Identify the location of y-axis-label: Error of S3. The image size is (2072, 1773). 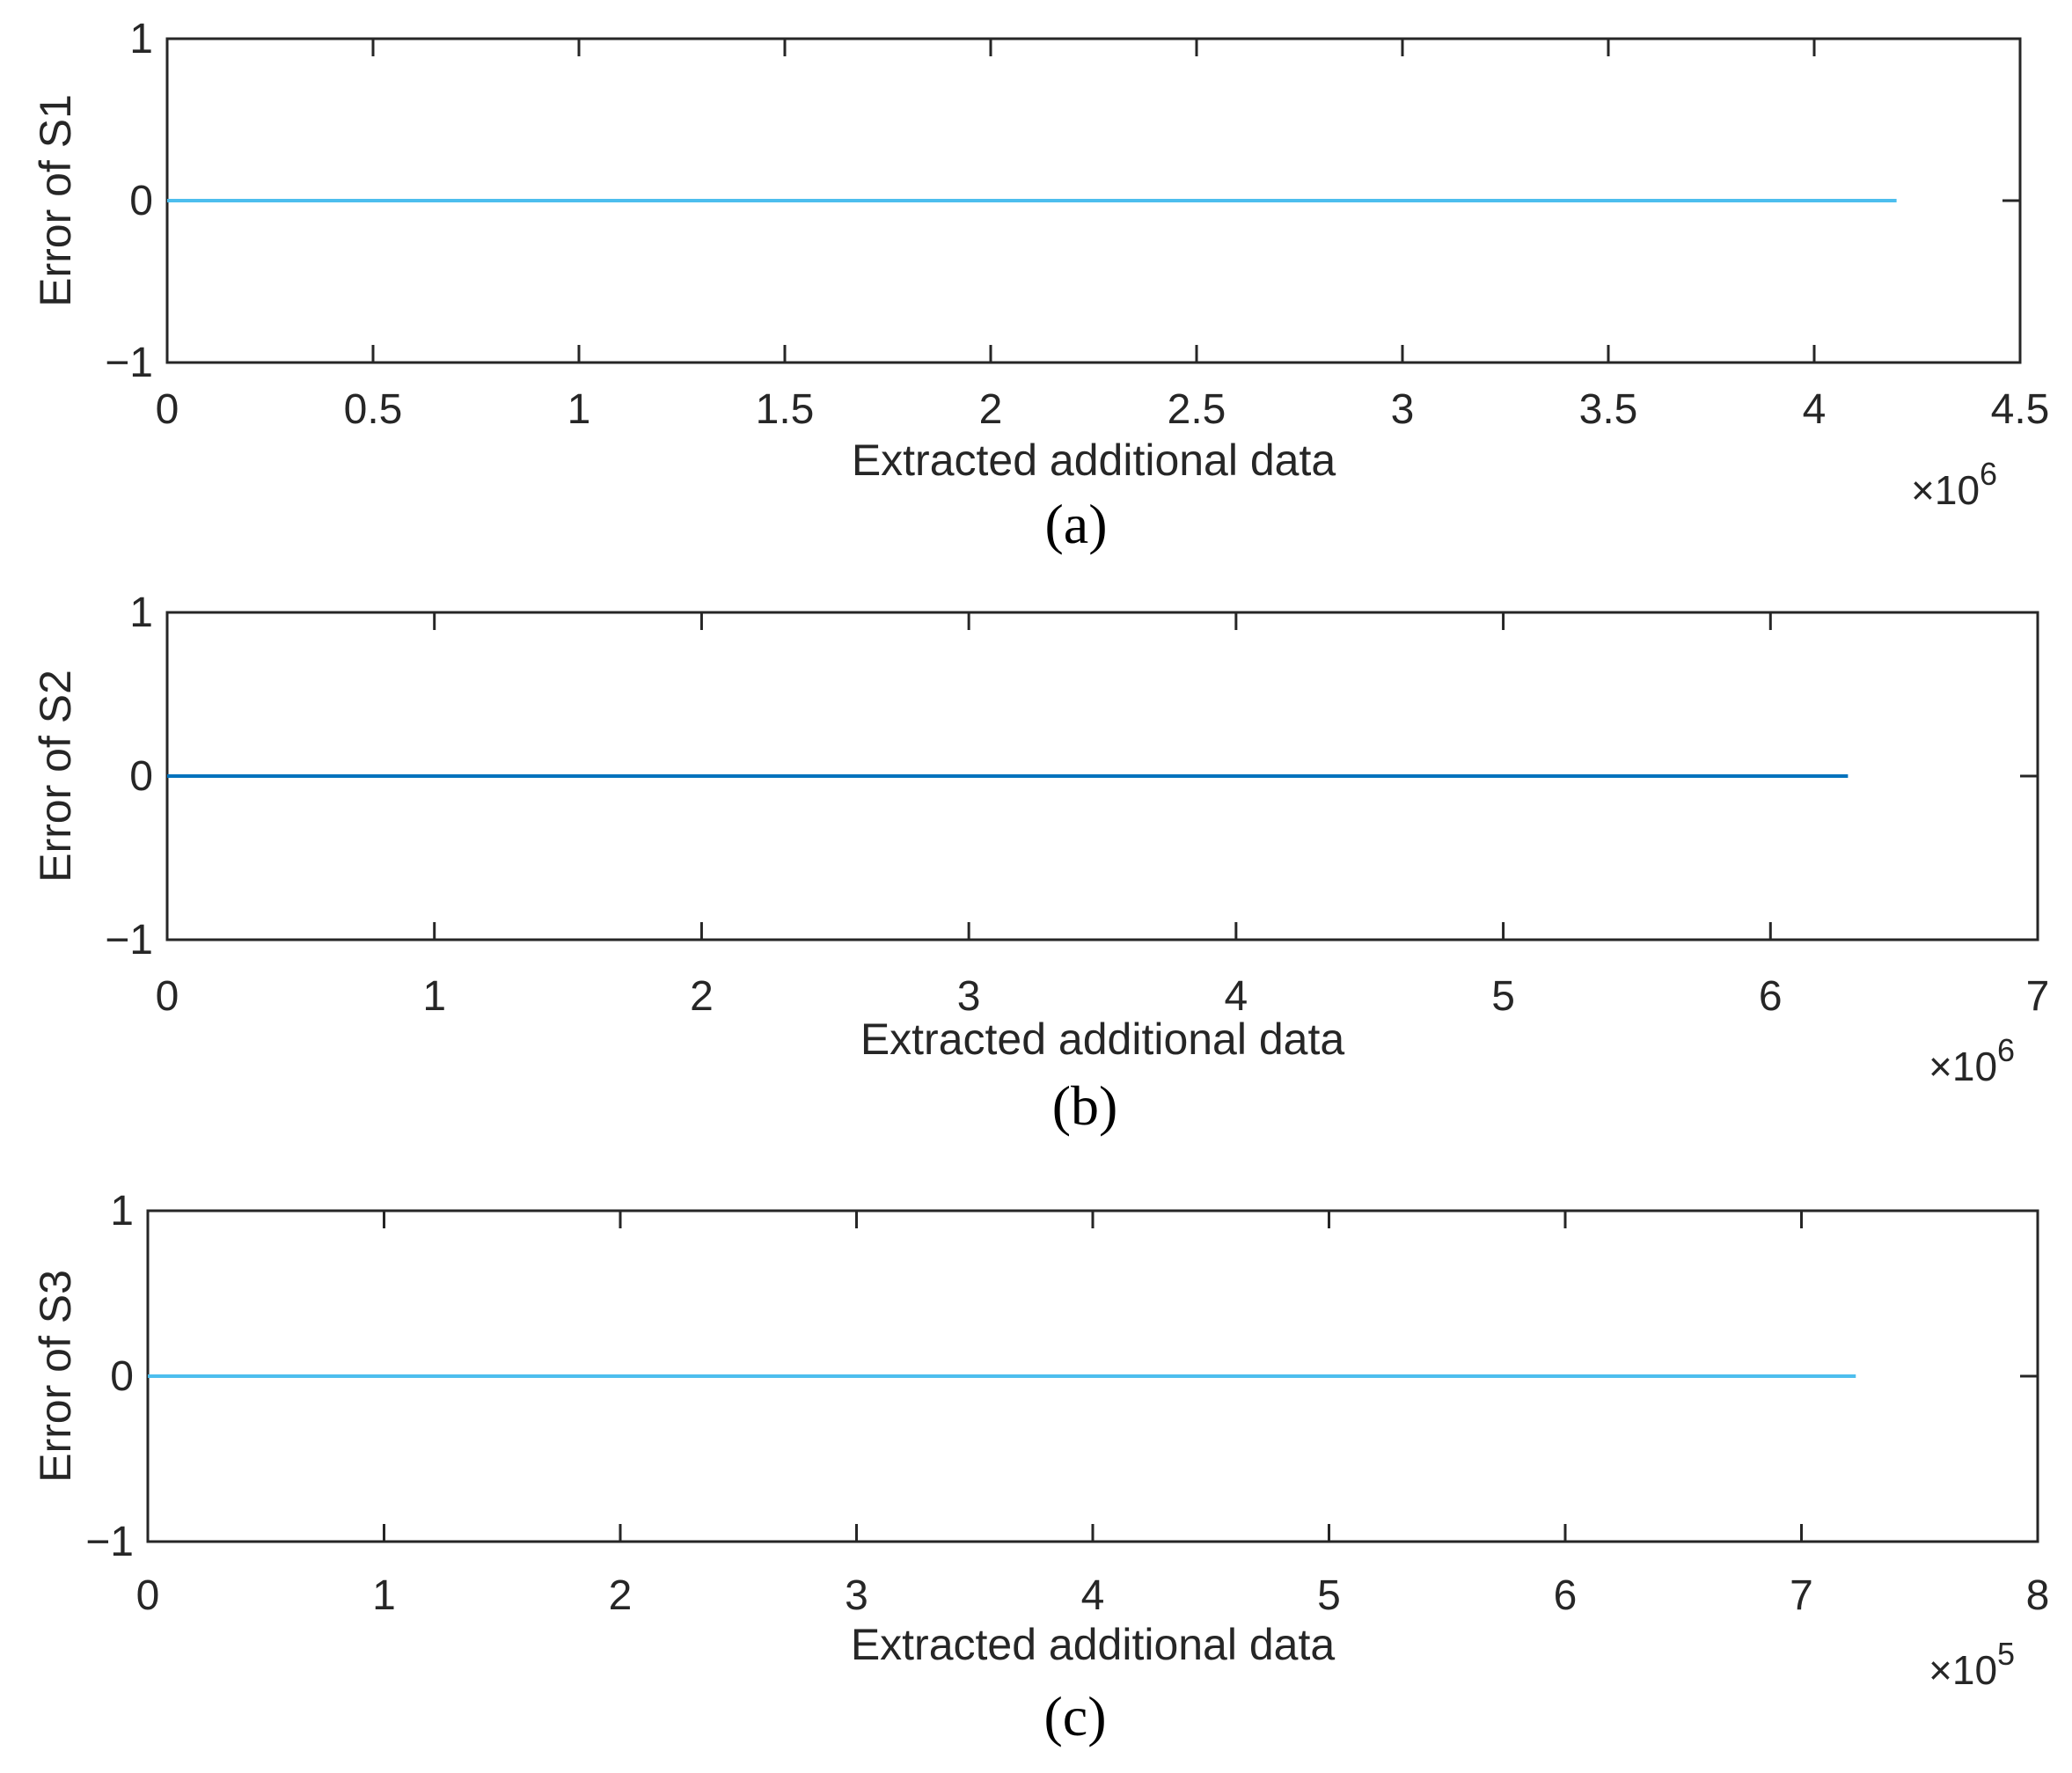
(55, 1377).